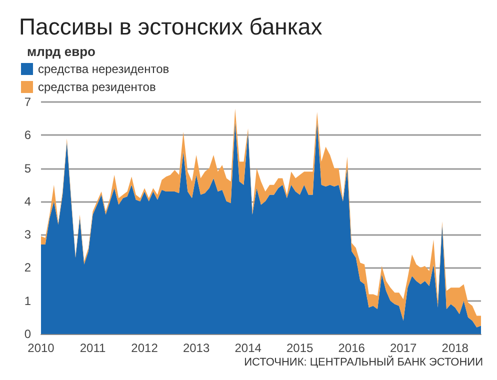  Describe the element at coordinates (97, 87) in the screenshot. I see `legend-label: средства резидентов` at that location.